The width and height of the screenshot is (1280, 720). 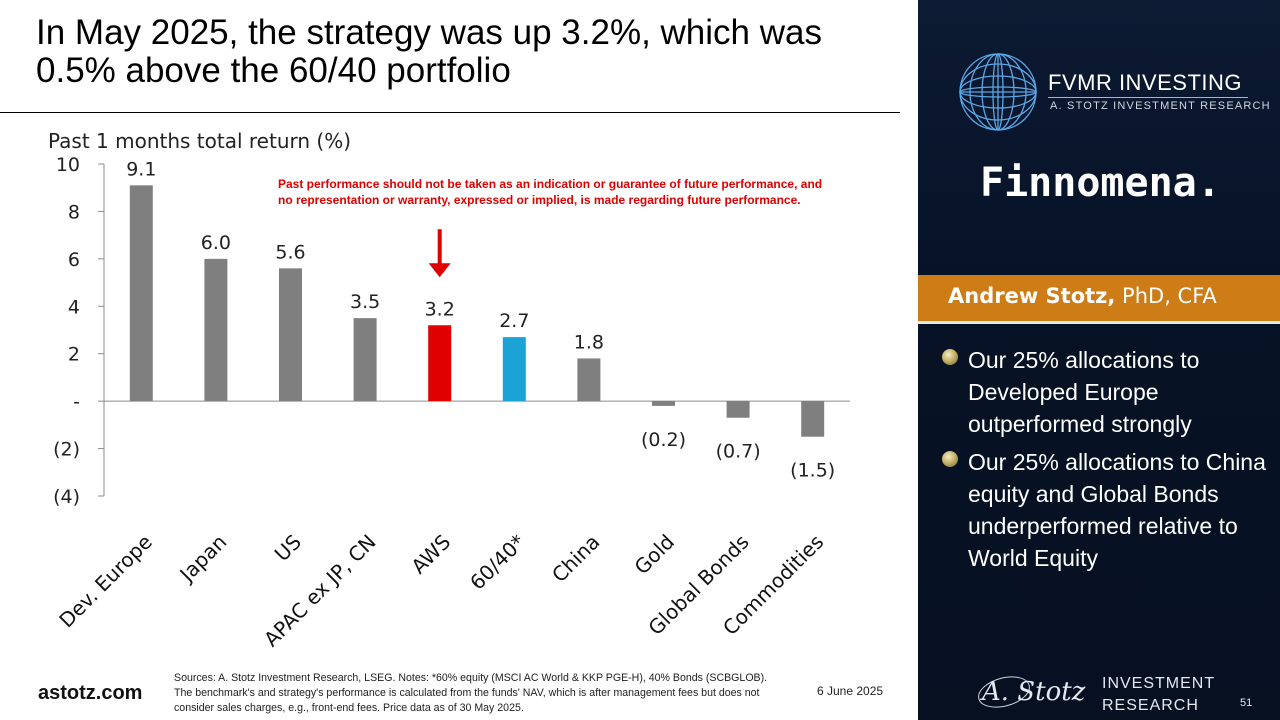 I want to click on bar-commodities, so click(x=813, y=419).